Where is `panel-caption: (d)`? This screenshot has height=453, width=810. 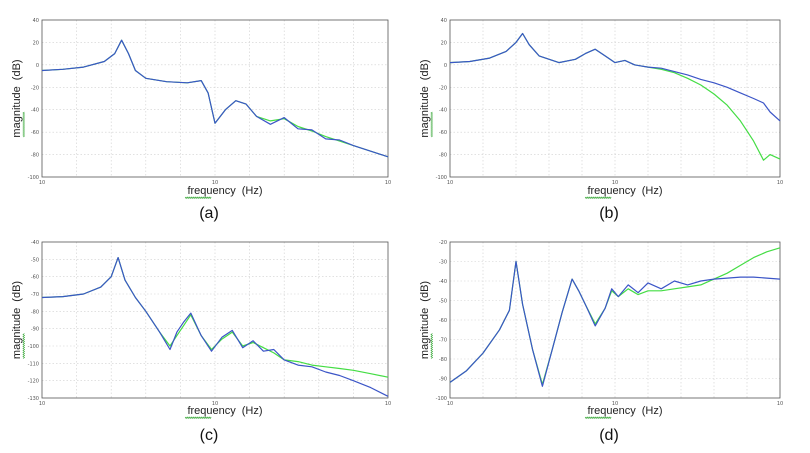 panel-caption: (d) is located at coordinates (609, 435).